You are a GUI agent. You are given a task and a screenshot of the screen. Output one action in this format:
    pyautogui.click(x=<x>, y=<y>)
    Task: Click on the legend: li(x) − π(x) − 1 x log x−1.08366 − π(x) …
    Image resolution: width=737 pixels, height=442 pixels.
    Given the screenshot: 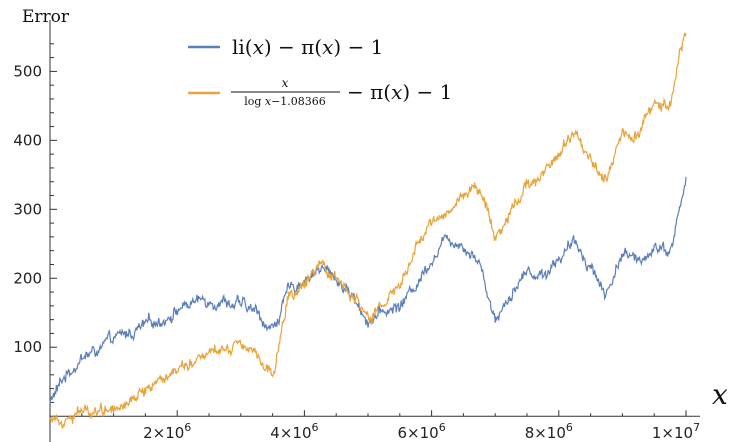 What is the action you would take?
    pyautogui.click(x=320, y=71)
    